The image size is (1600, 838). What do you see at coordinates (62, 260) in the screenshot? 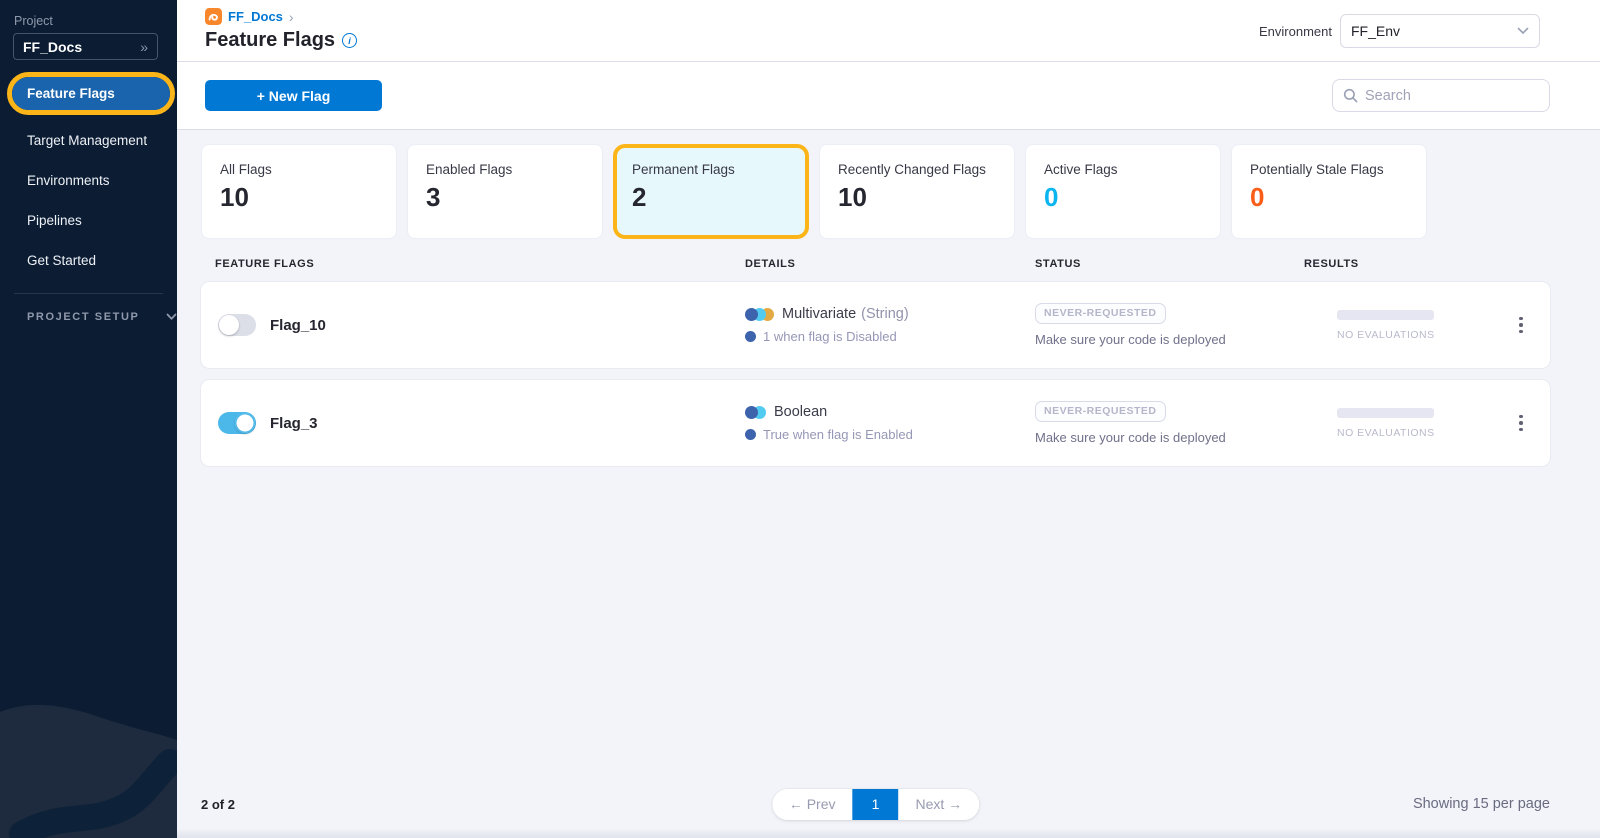
I see `sidebar-item-label: Get Started` at bounding box center [62, 260].